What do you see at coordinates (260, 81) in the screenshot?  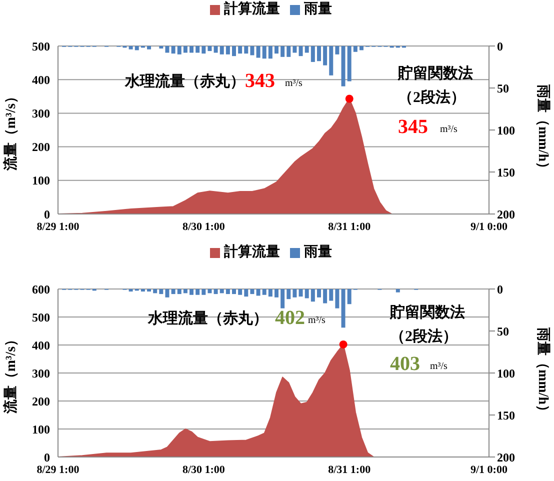 I see `annotation: 343` at bounding box center [260, 81].